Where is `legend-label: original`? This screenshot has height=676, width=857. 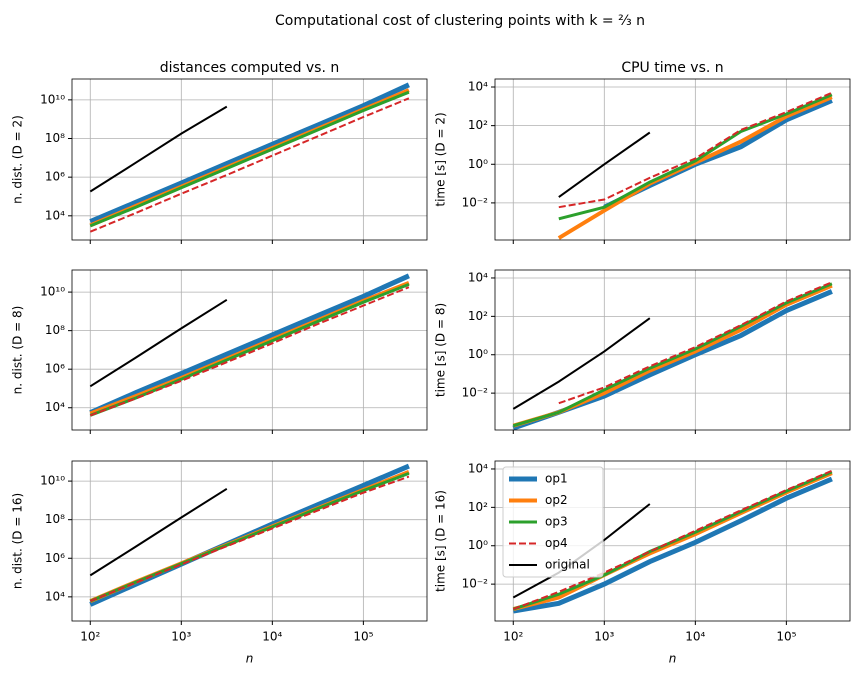
legend-label: original is located at coordinates (567, 565).